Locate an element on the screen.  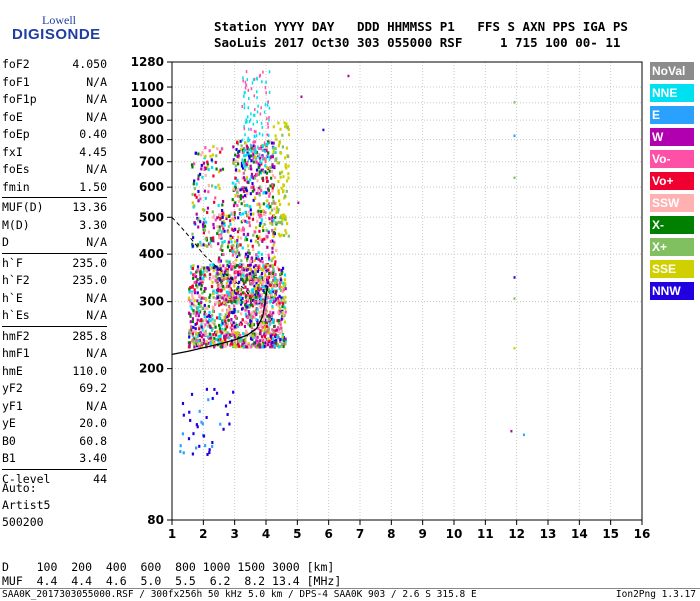
param-row-fmin: fmin 1.50 is located at coordinates (54, 188).